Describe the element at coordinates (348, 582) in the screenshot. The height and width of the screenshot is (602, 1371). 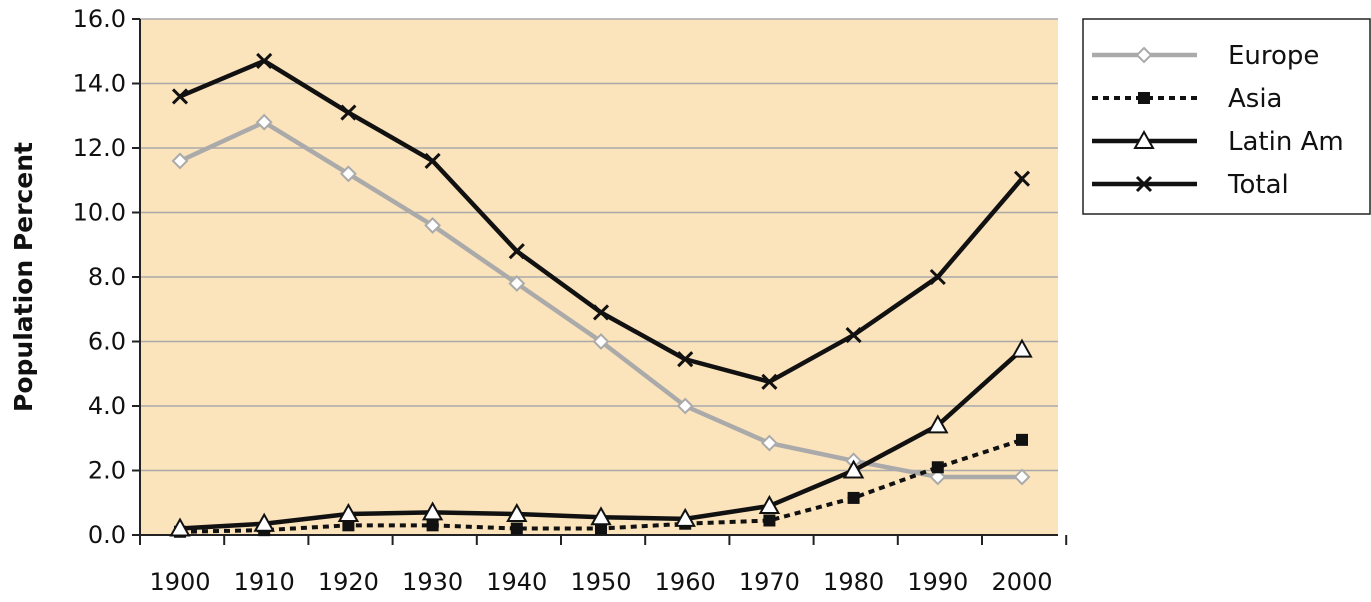
I see `x-tick-label: 1920` at that location.